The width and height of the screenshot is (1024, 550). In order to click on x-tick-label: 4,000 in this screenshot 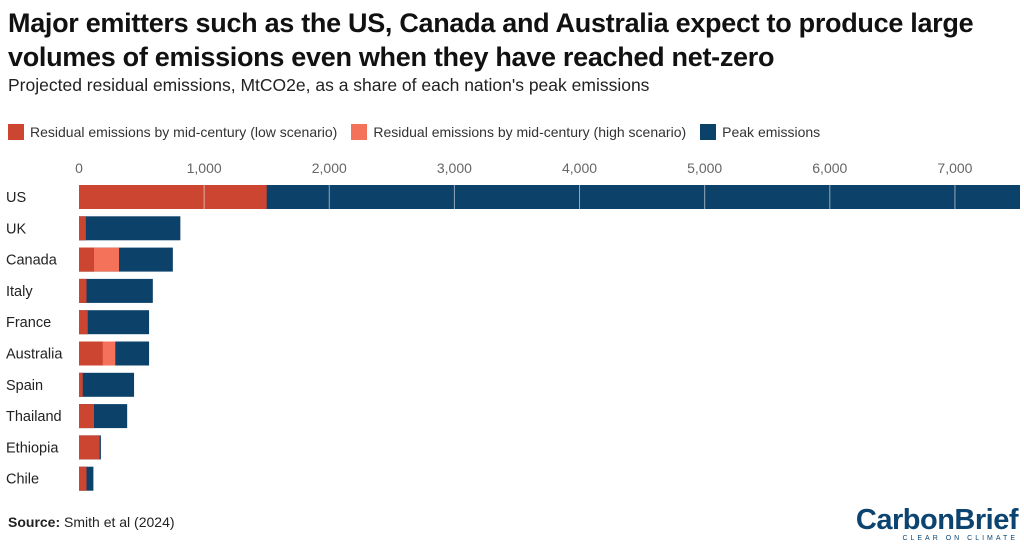, I will do `click(579, 168)`.